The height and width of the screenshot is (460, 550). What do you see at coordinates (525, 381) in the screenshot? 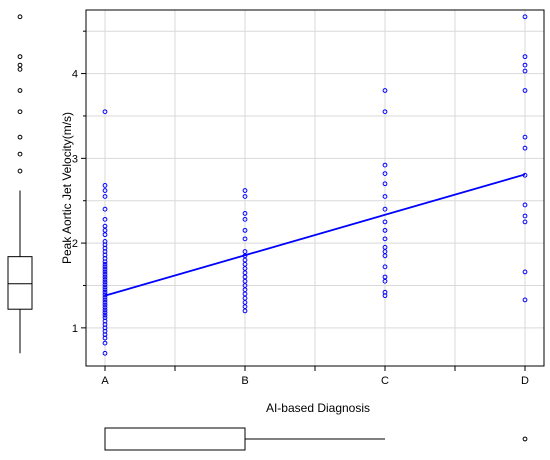
I see `x-tick-label: D` at bounding box center [525, 381].